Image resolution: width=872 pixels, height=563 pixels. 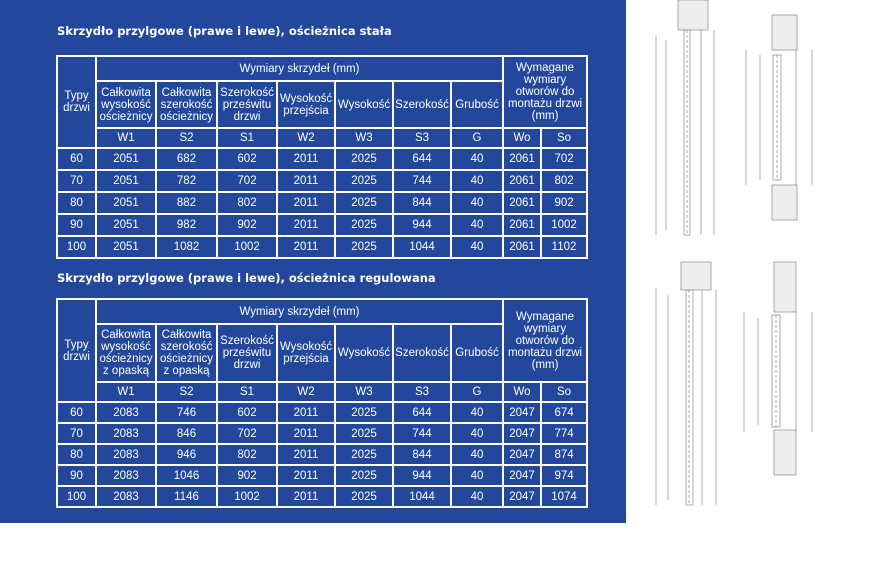 What do you see at coordinates (422, 159) in the screenshot?
I see `table-cell: 644` at bounding box center [422, 159].